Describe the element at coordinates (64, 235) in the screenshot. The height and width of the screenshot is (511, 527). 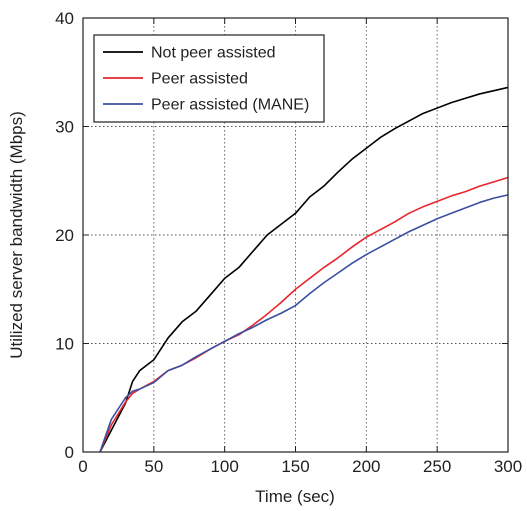
I see `y-tick-label: 20` at that location.